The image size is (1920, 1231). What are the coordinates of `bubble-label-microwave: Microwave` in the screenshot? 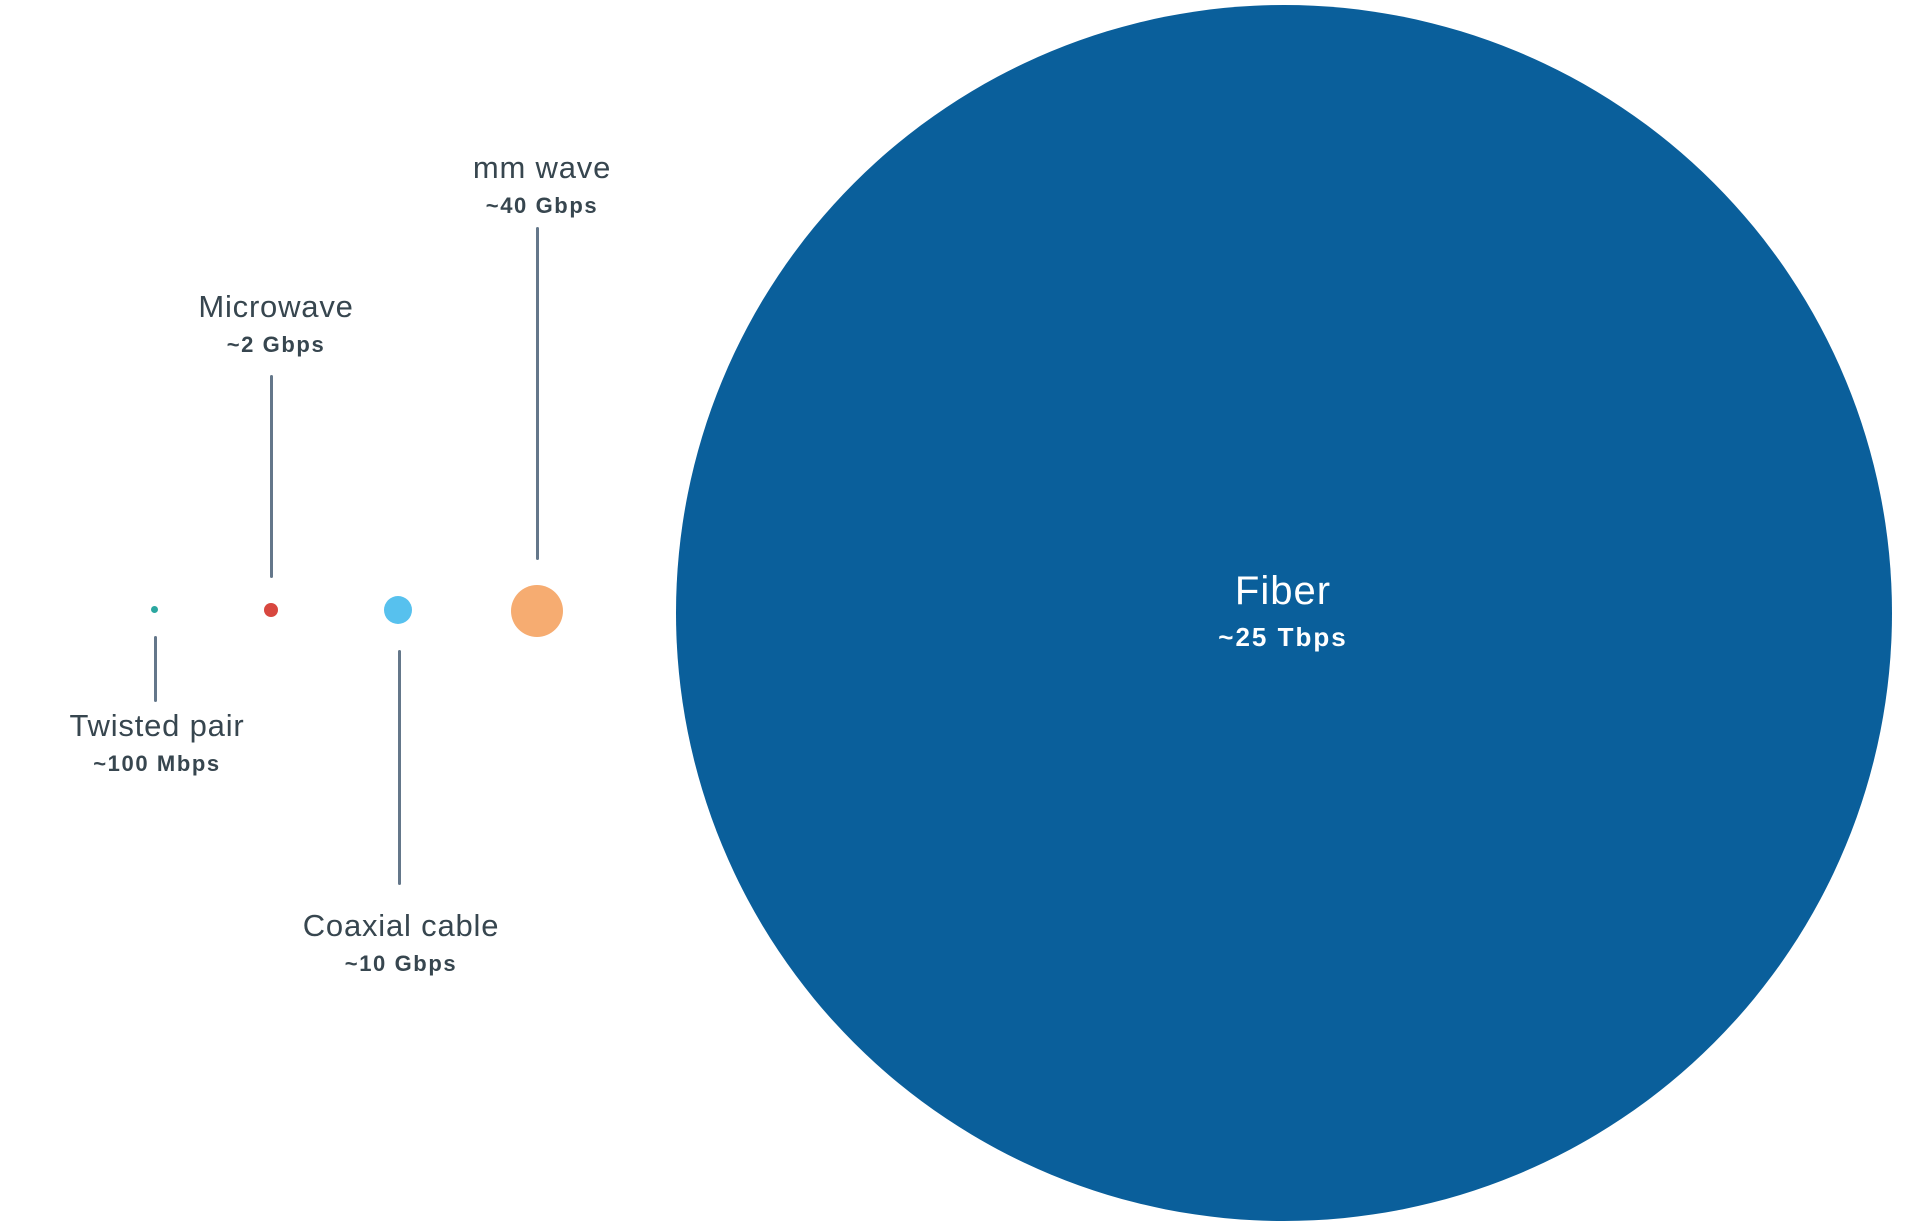 It's located at (276, 306).